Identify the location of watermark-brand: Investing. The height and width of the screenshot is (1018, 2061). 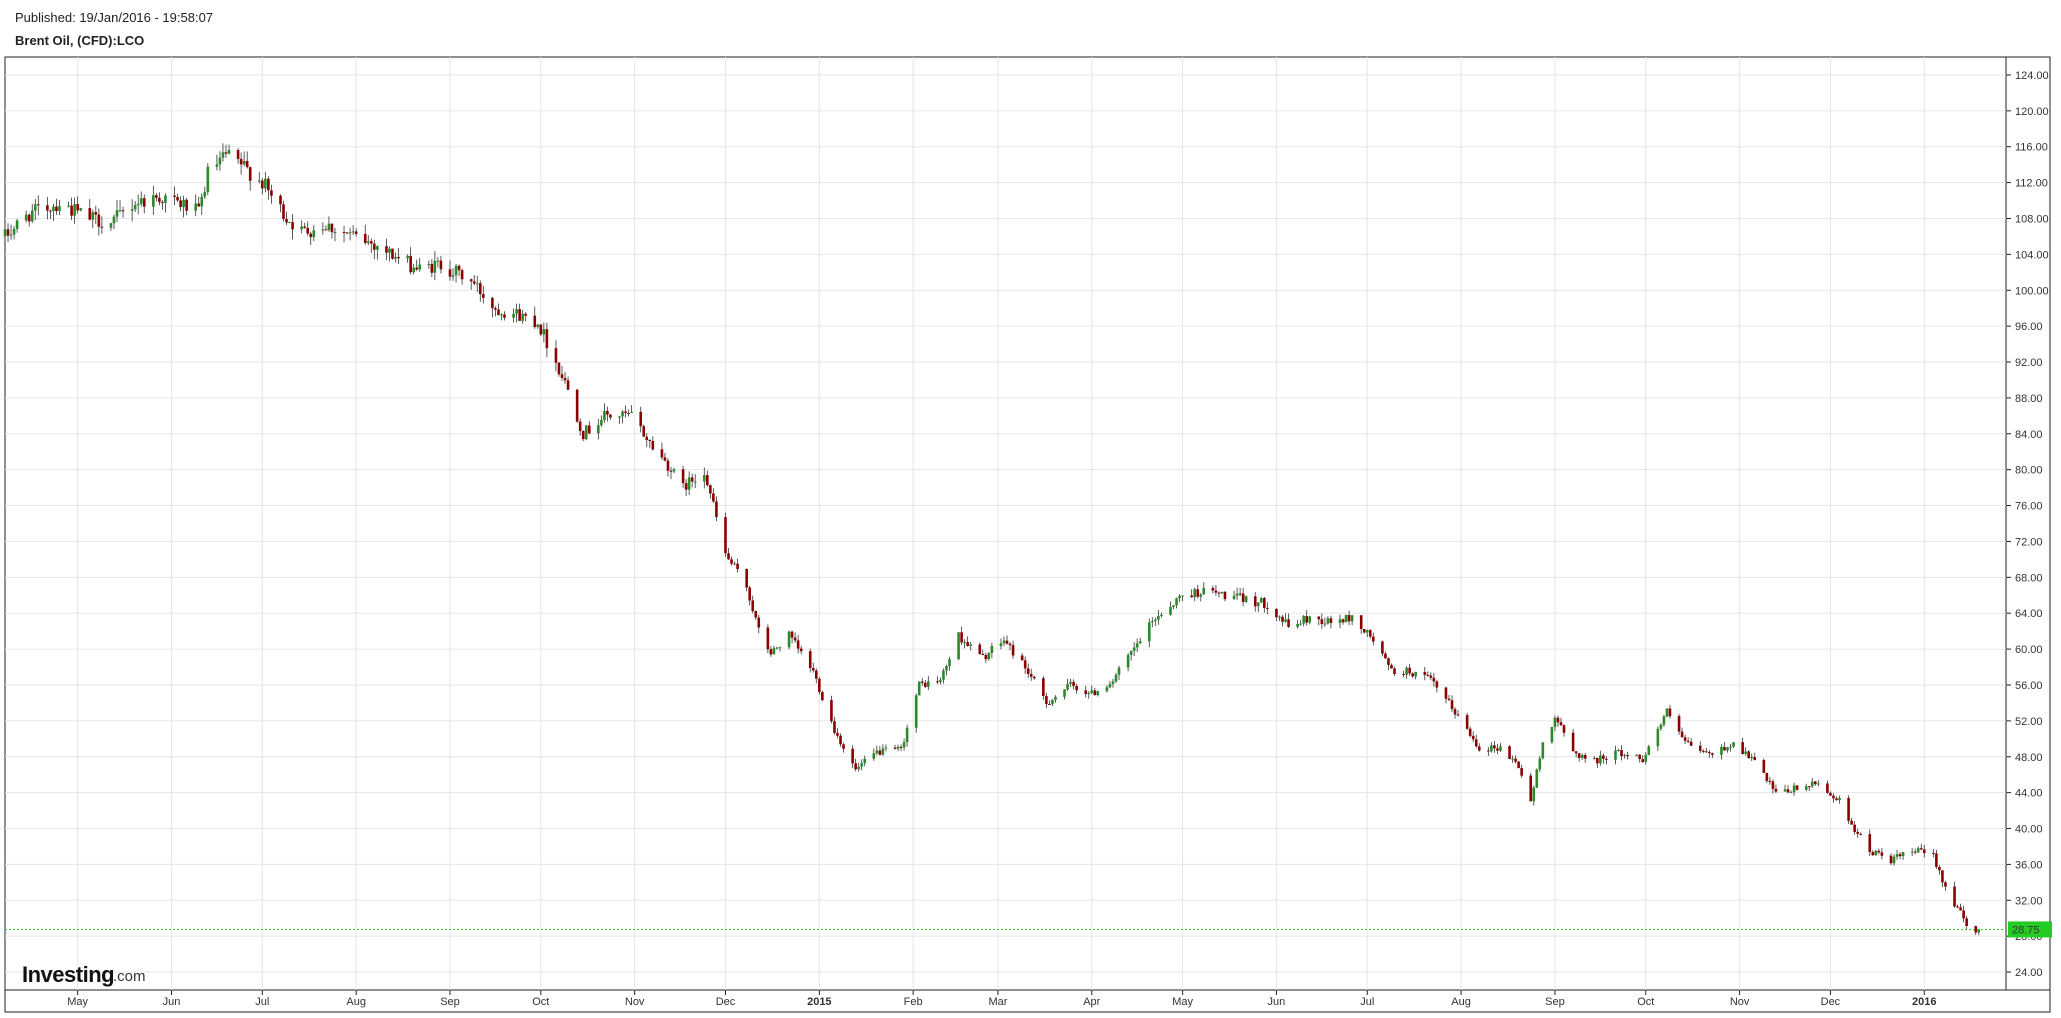
(68, 974).